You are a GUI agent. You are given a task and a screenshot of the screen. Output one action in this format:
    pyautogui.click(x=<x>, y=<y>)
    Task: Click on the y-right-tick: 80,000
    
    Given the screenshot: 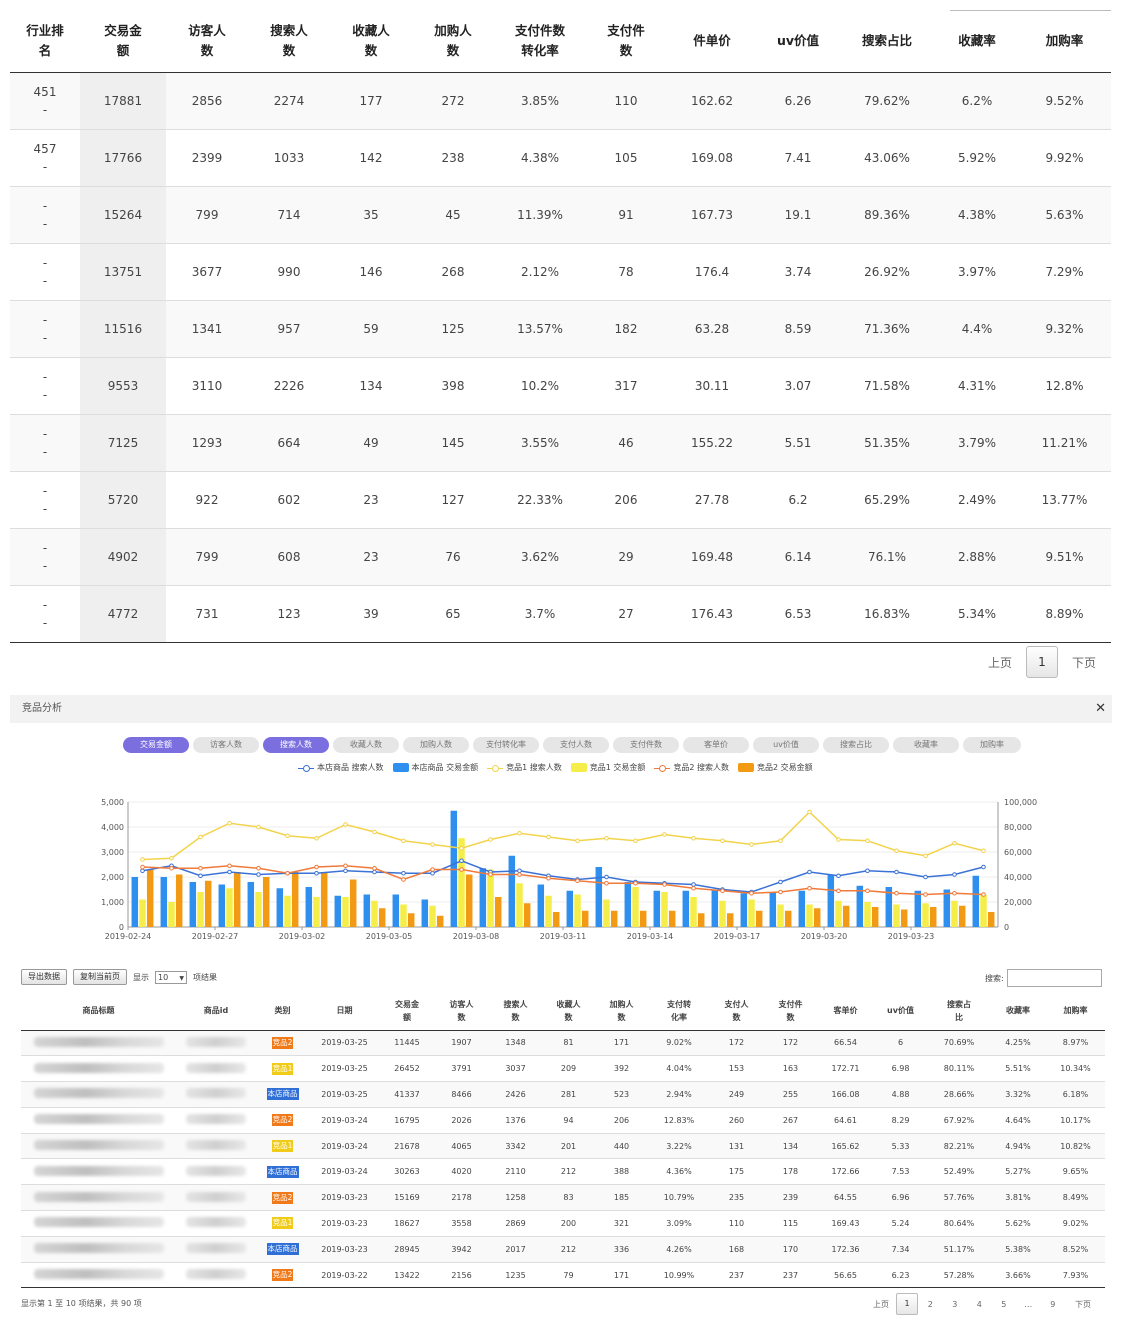 What is the action you would take?
    pyautogui.click(x=1018, y=827)
    